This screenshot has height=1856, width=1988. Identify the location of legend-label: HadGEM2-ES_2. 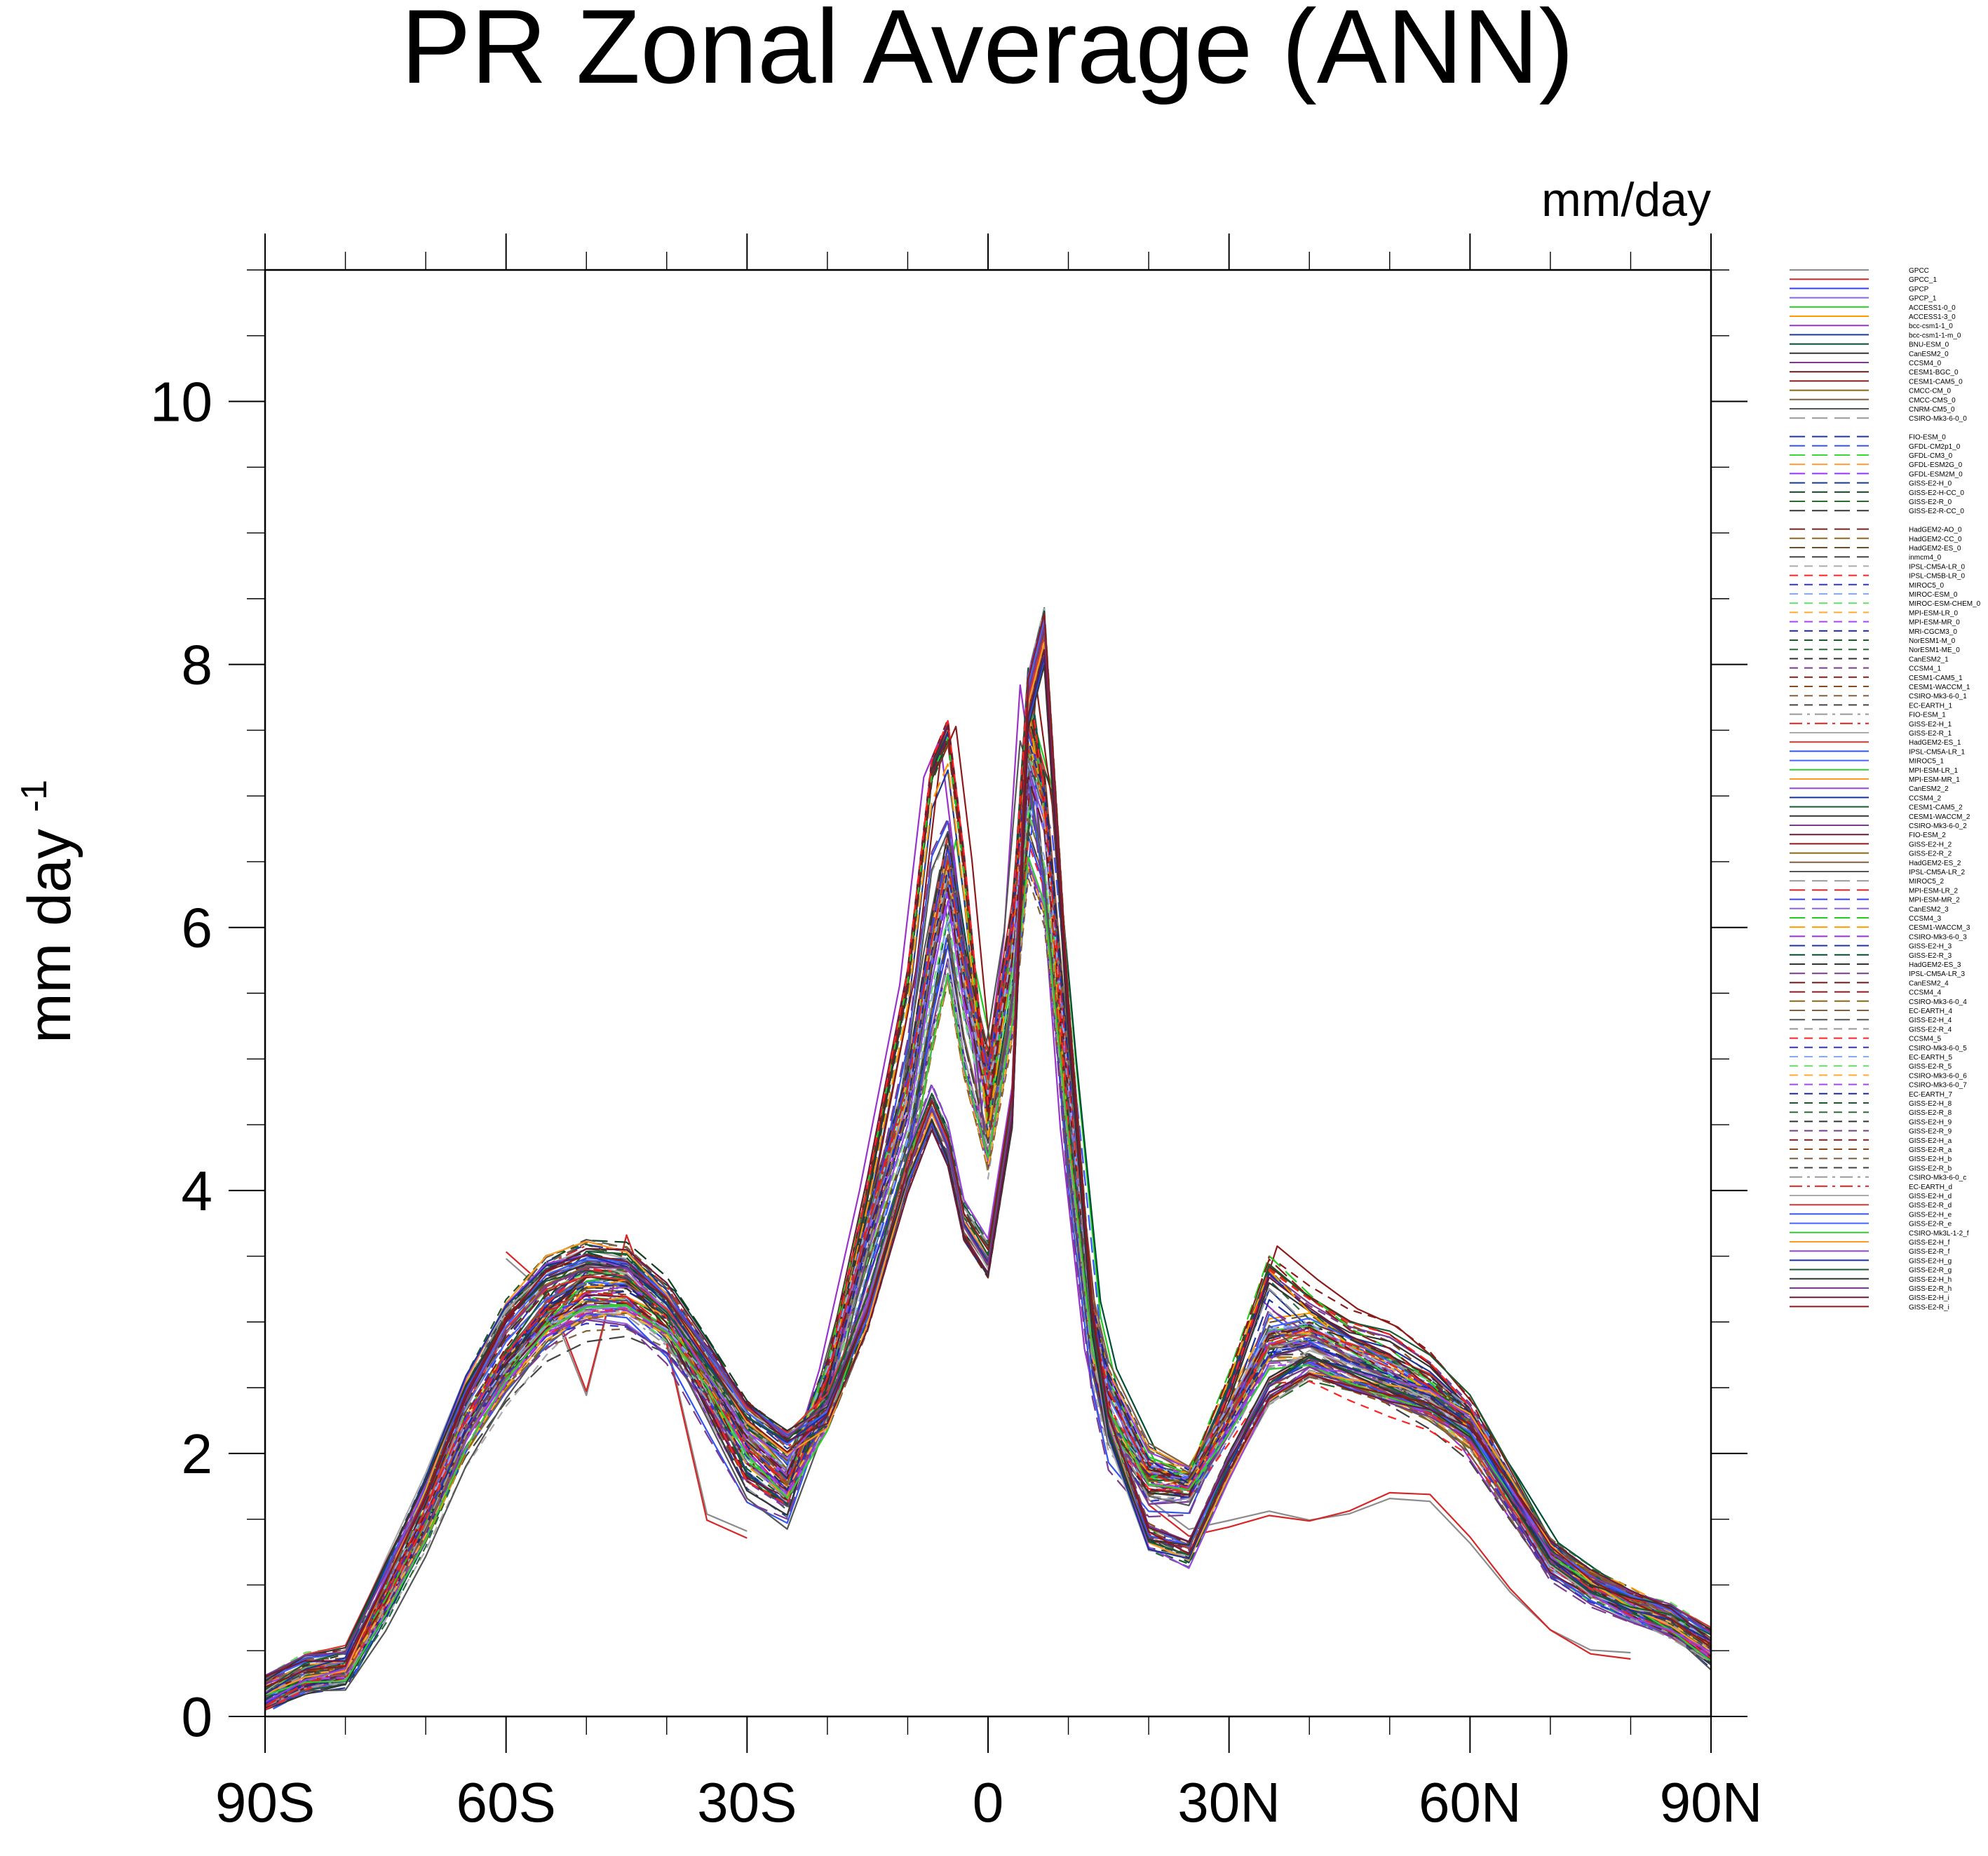
(1935, 863).